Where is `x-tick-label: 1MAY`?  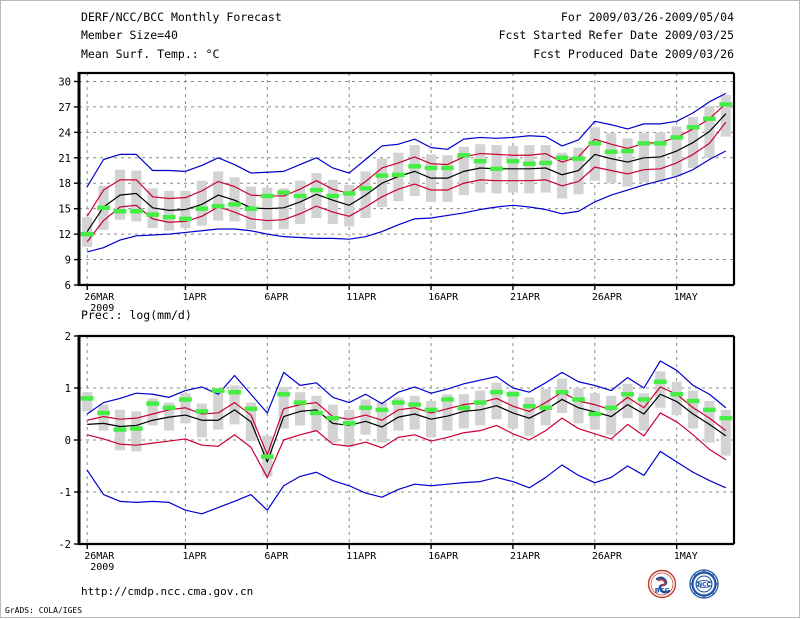
x-tick-label: 1MAY is located at coordinates (686, 297).